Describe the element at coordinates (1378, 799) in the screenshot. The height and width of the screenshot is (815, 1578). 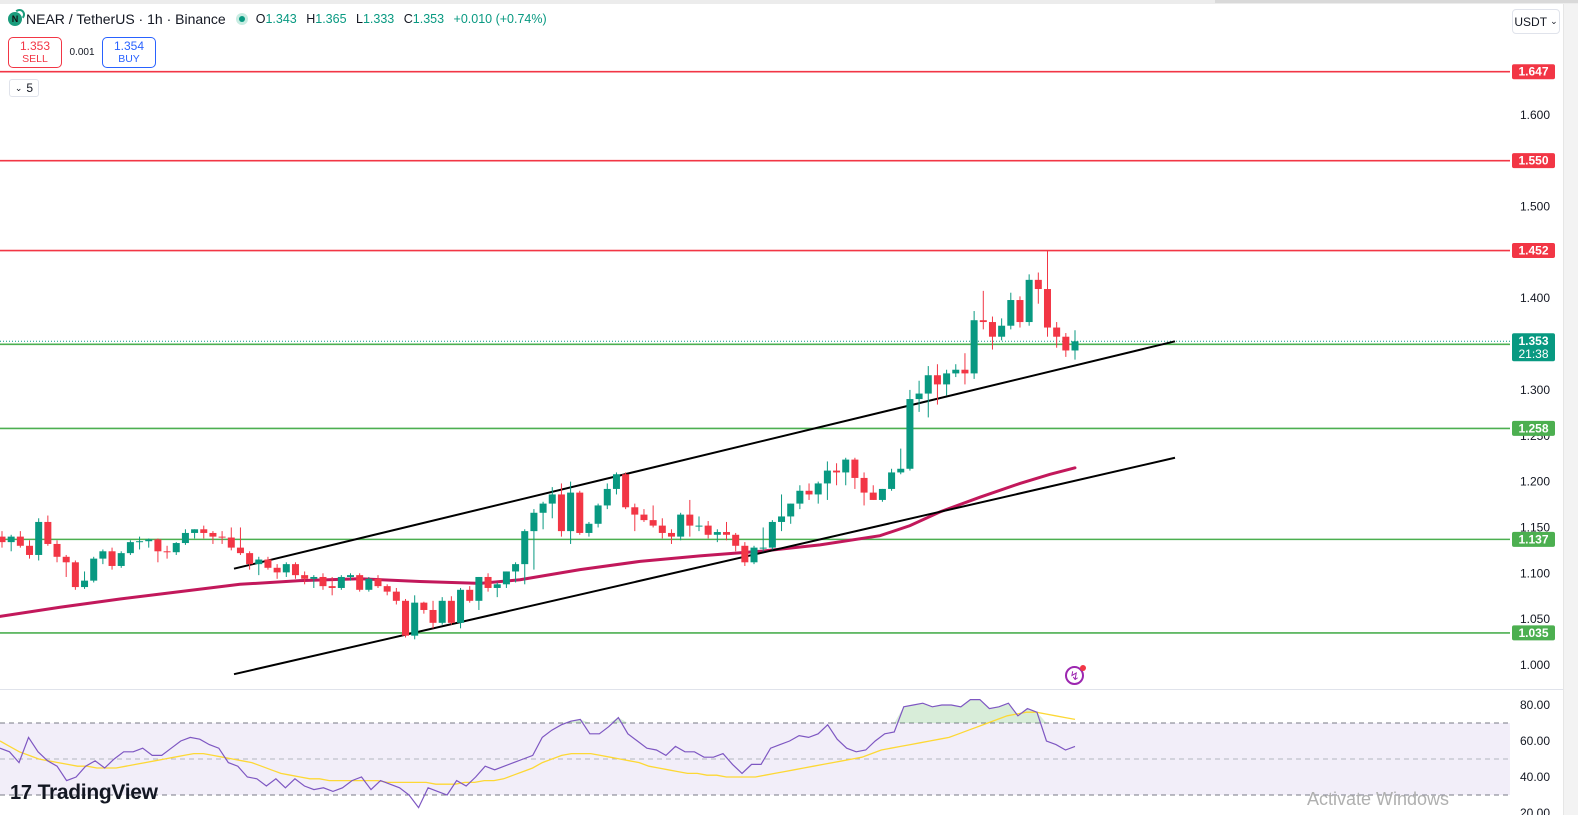
I see `activate-windows-watermark: Activate Windows` at that location.